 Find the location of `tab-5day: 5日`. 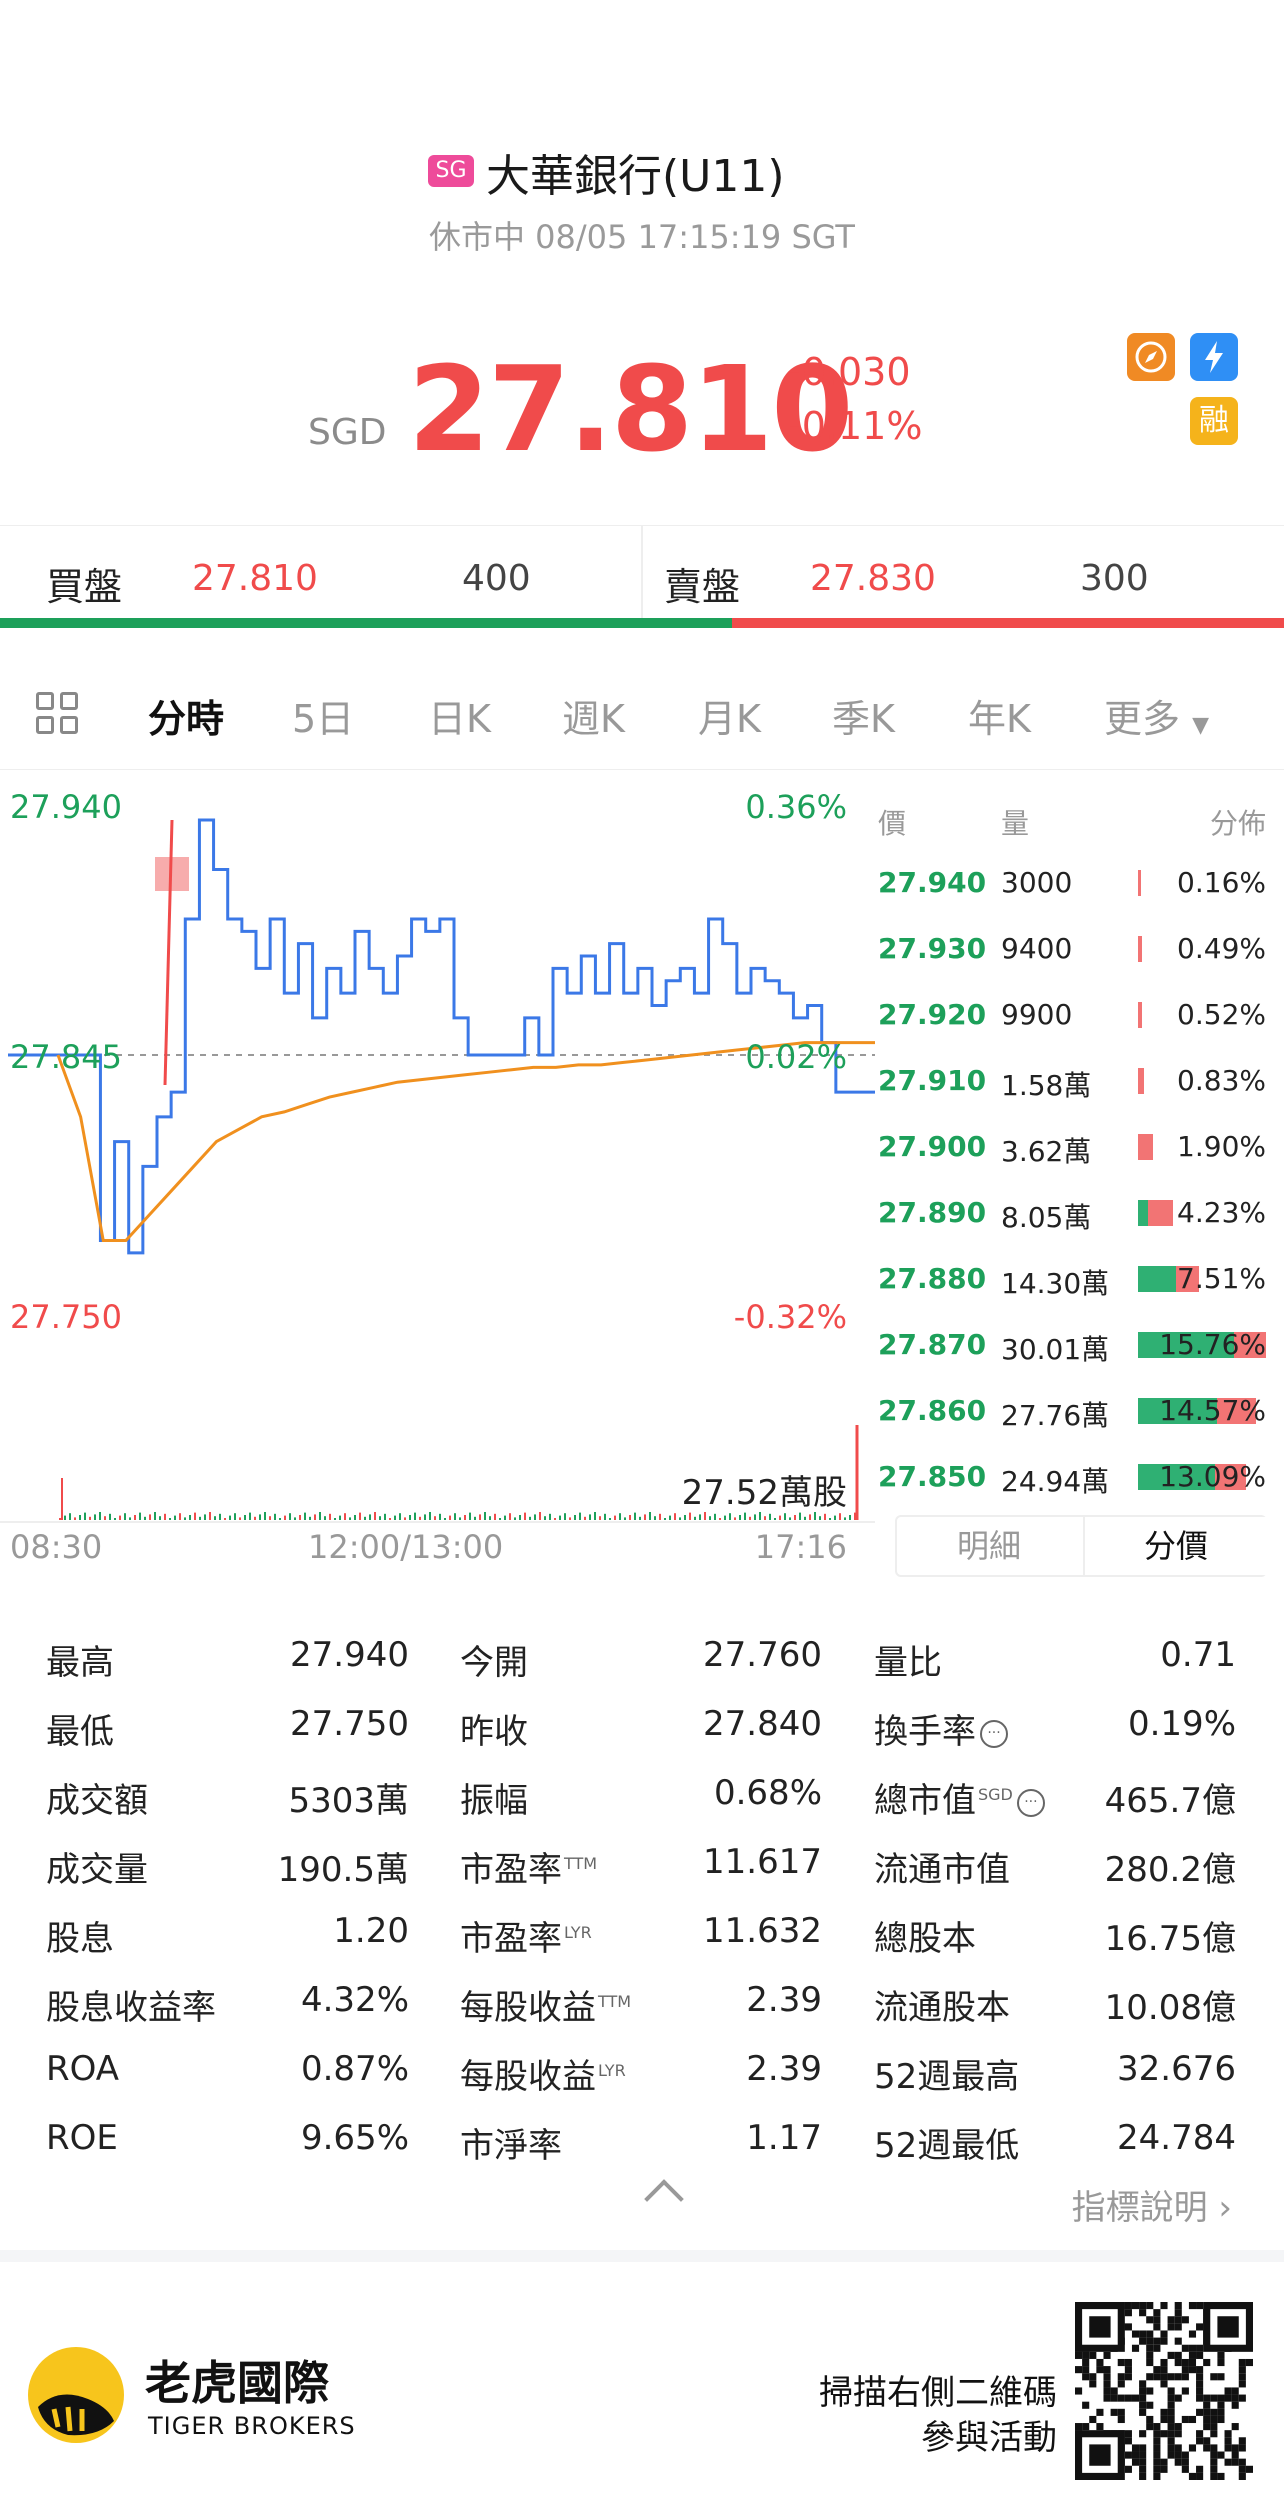

tab-5day: 5日 is located at coordinates (323, 719).